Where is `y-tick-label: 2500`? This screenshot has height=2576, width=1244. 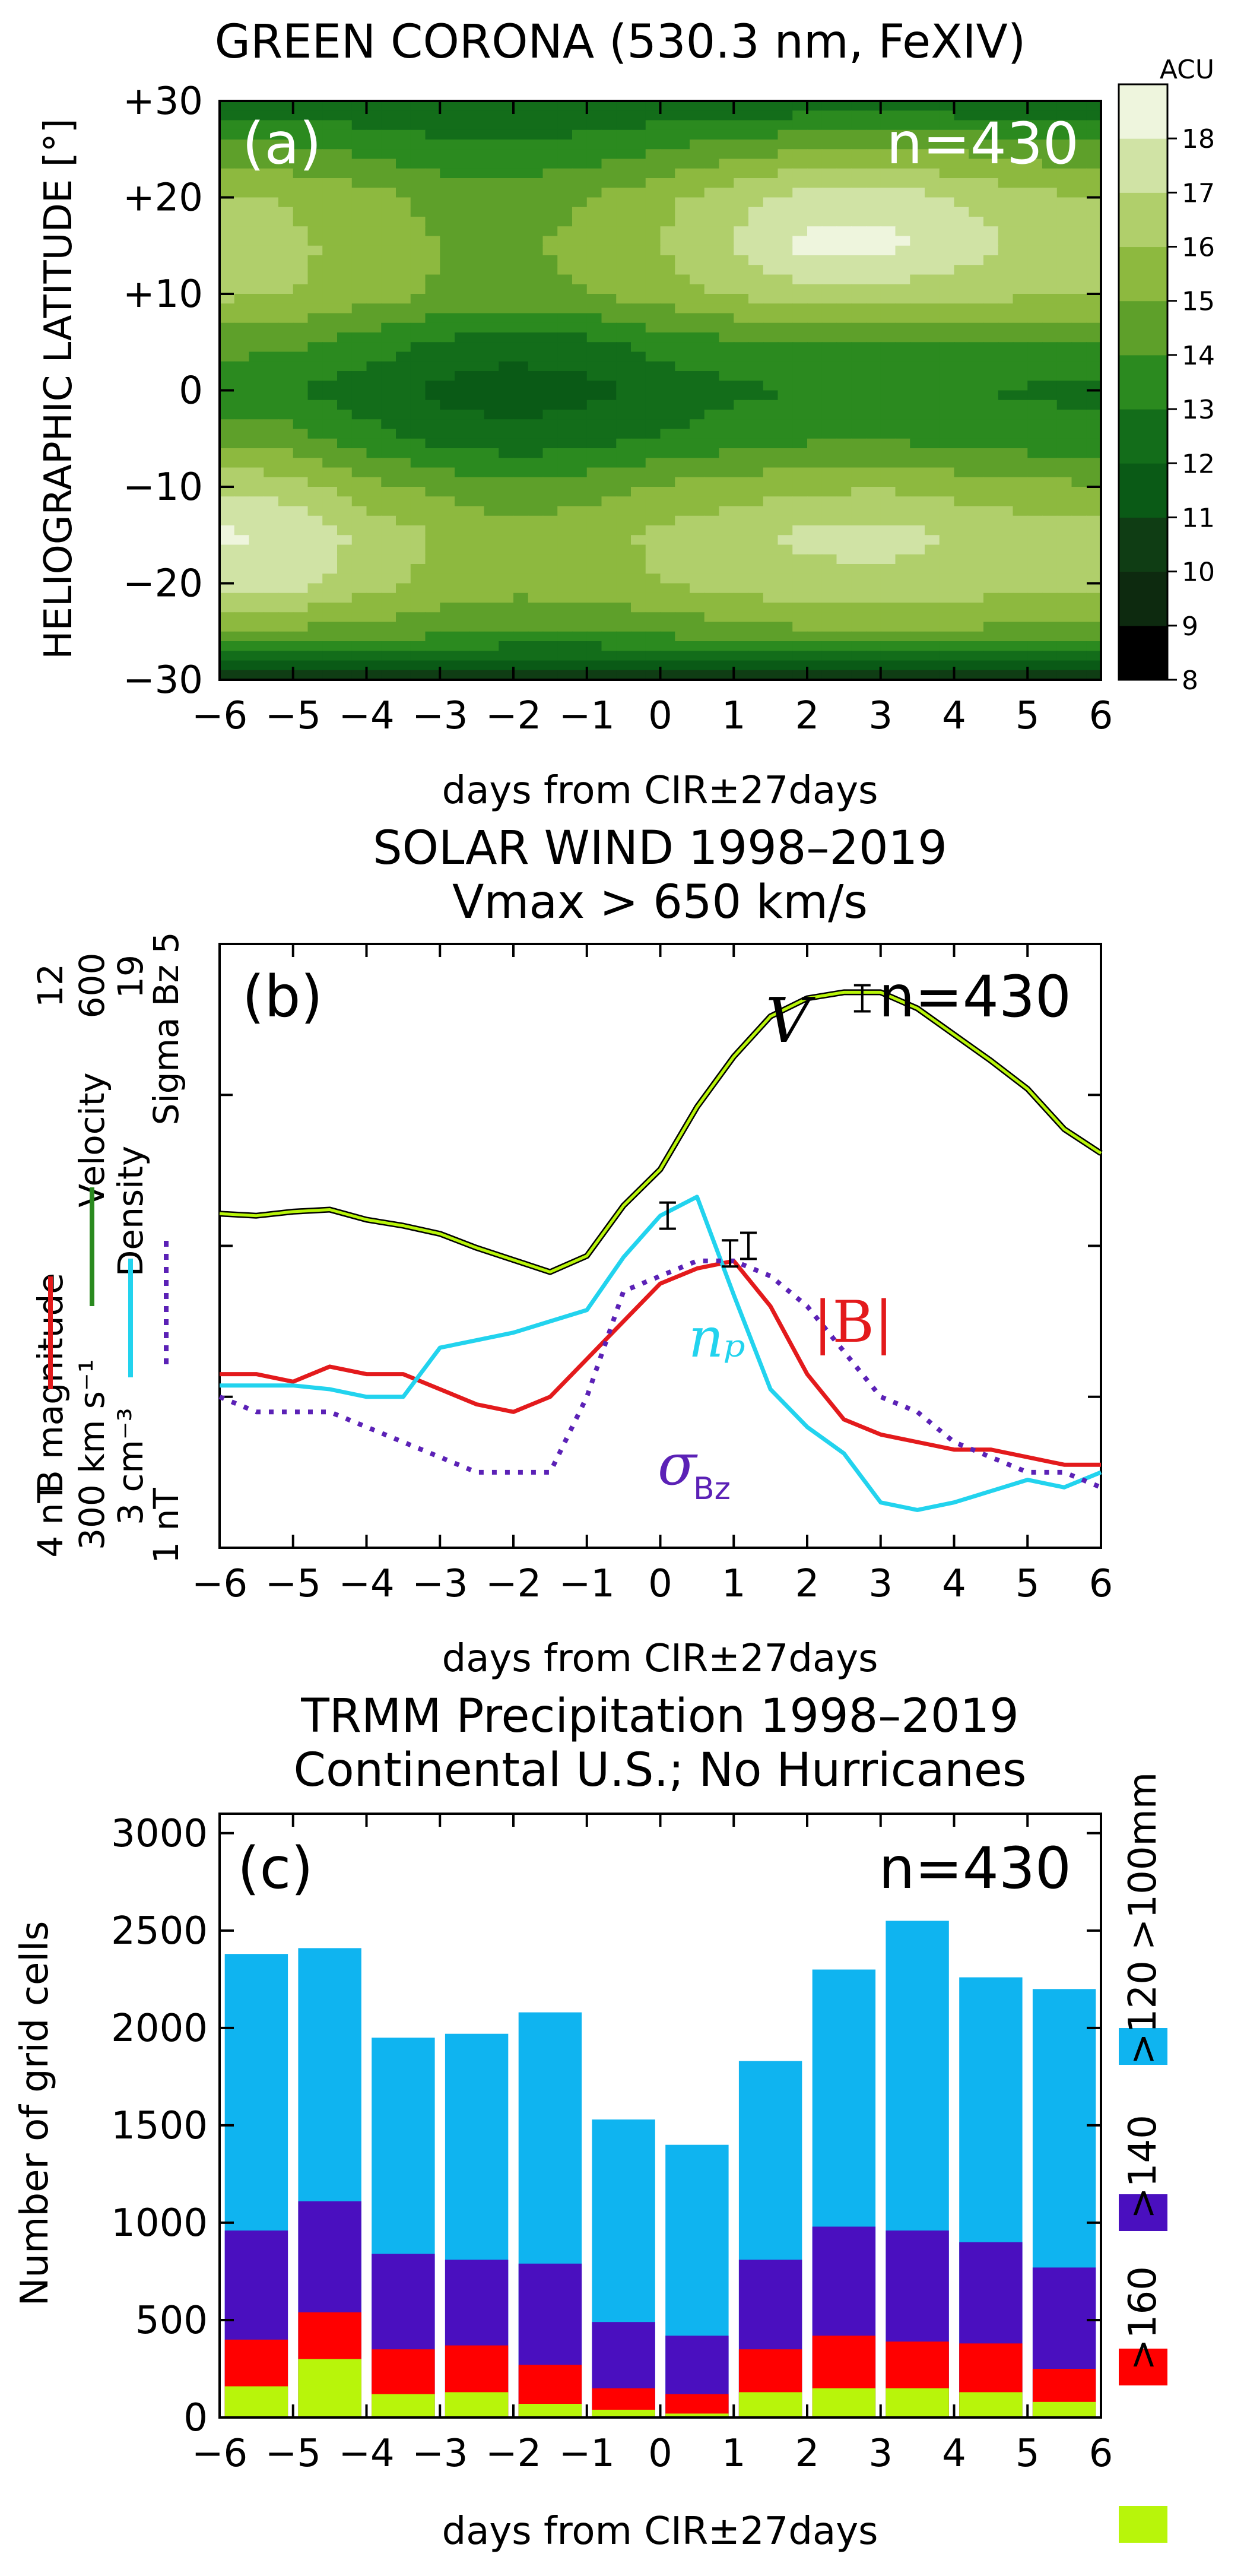 y-tick-label: 2500 is located at coordinates (159, 1931).